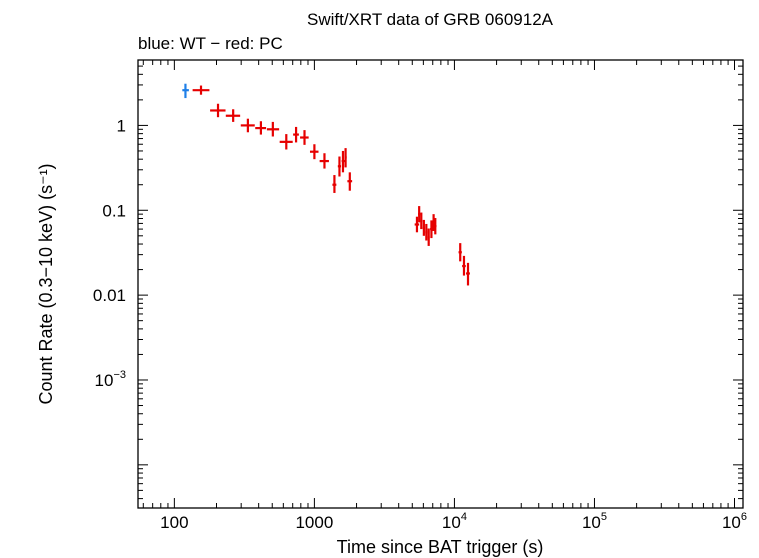 This screenshot has width=759, height=558. Describe the element at coordinates (734, 521) in the screenshot. I see `x-tick-label: 10⁶` at that location.